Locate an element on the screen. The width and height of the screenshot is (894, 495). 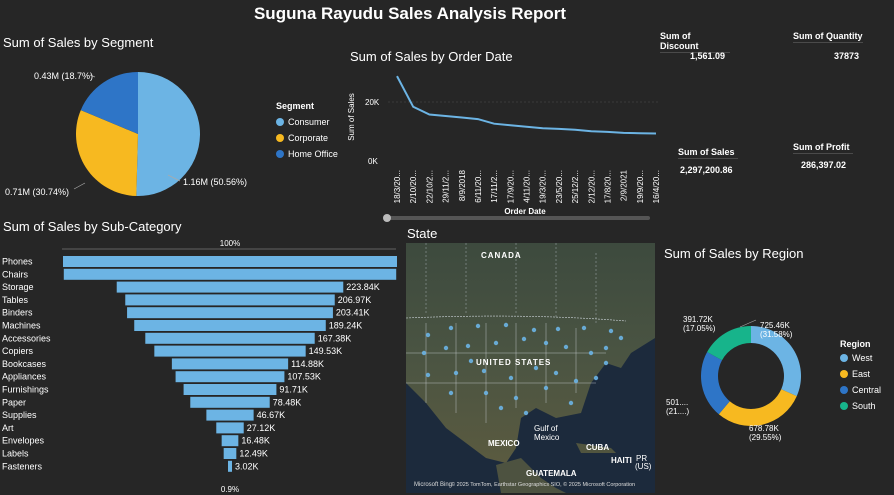
funnel-bar-paper is located at coordinates (230, 402).